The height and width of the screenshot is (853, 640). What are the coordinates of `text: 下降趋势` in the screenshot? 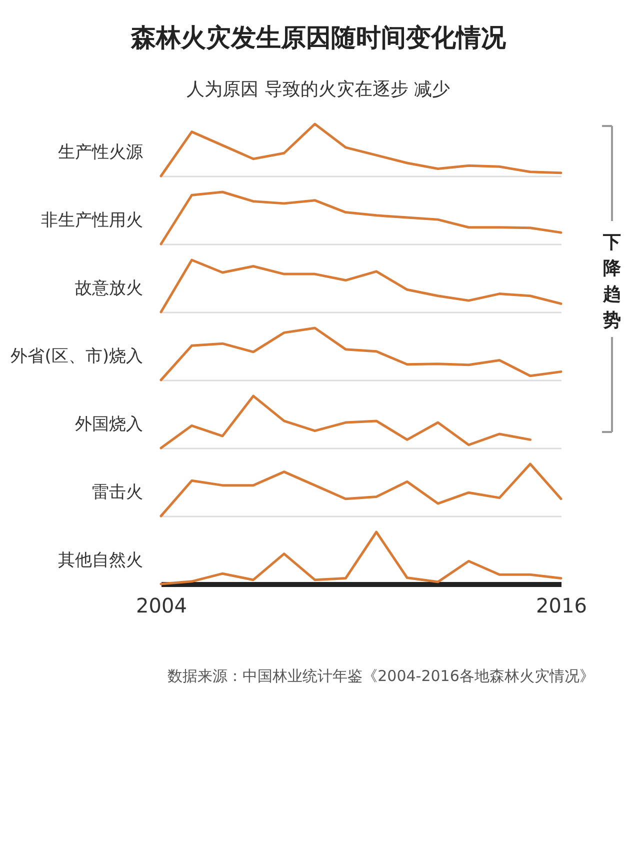 It's located at (612, 281).